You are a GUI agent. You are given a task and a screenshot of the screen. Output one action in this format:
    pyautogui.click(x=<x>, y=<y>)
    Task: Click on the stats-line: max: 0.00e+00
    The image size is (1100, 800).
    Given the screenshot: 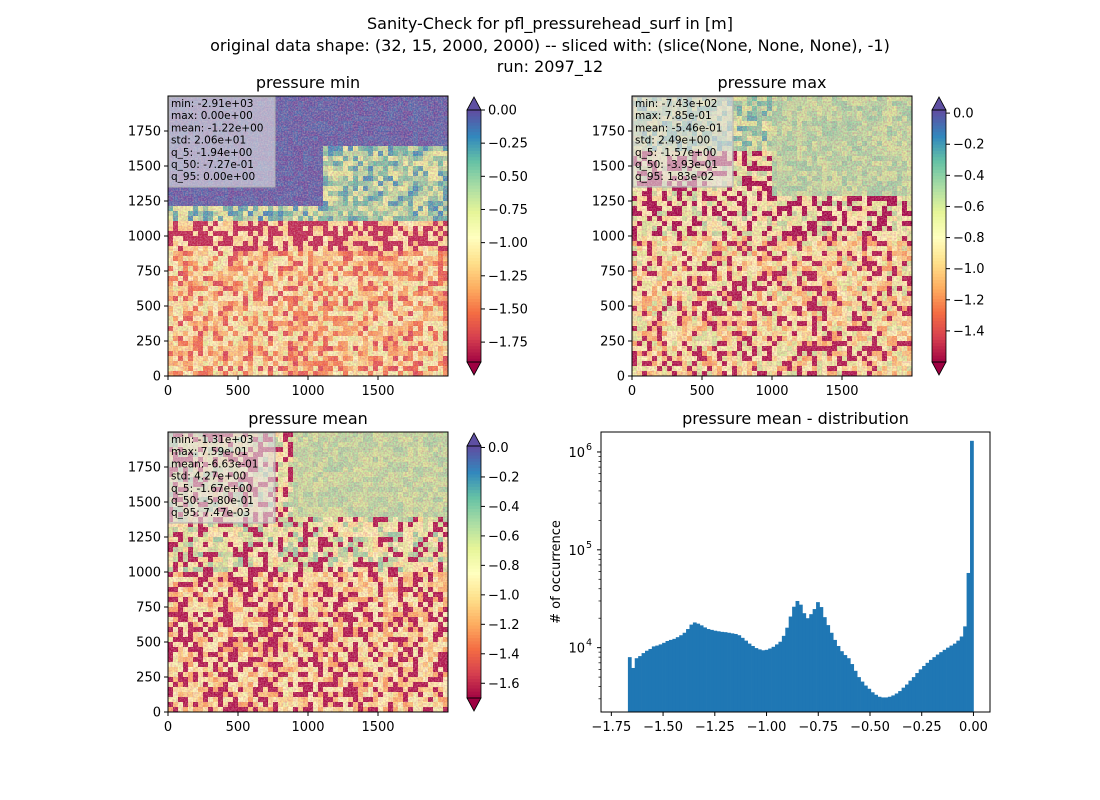 What is the action you would take?
    pyautogui.click(x=212, y=116)
    